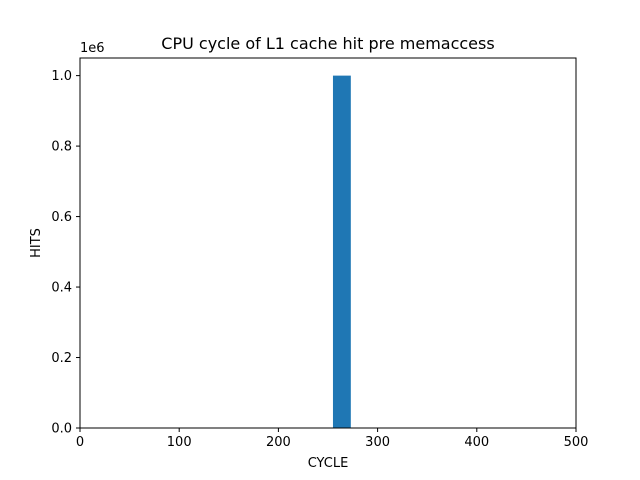 Image resolution: width=640 pixels, height=480 pixels. Describe the element at coordinates (61, 147) in the screenshot. I see `y-tick-label: 0.8` at that location.